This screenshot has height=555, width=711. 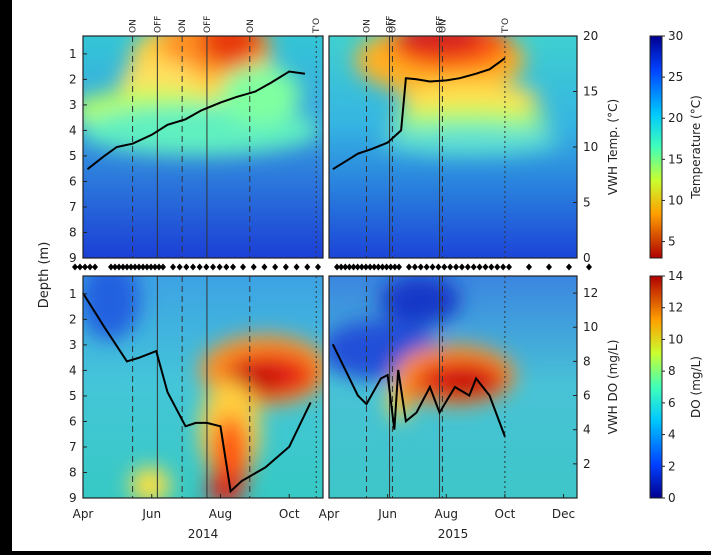 I want to click on depth-tick-label: 5, so click(x=73, y=156).